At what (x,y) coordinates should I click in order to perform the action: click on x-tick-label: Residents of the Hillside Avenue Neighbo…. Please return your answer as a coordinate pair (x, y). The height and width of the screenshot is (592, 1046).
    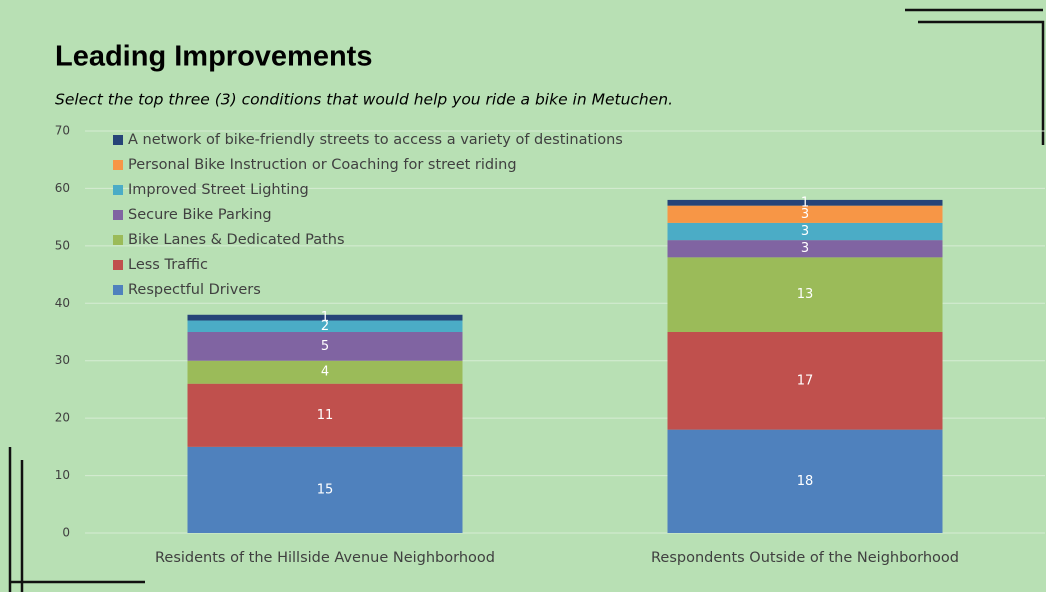
    Looking at the image, I should click on (325, 558).